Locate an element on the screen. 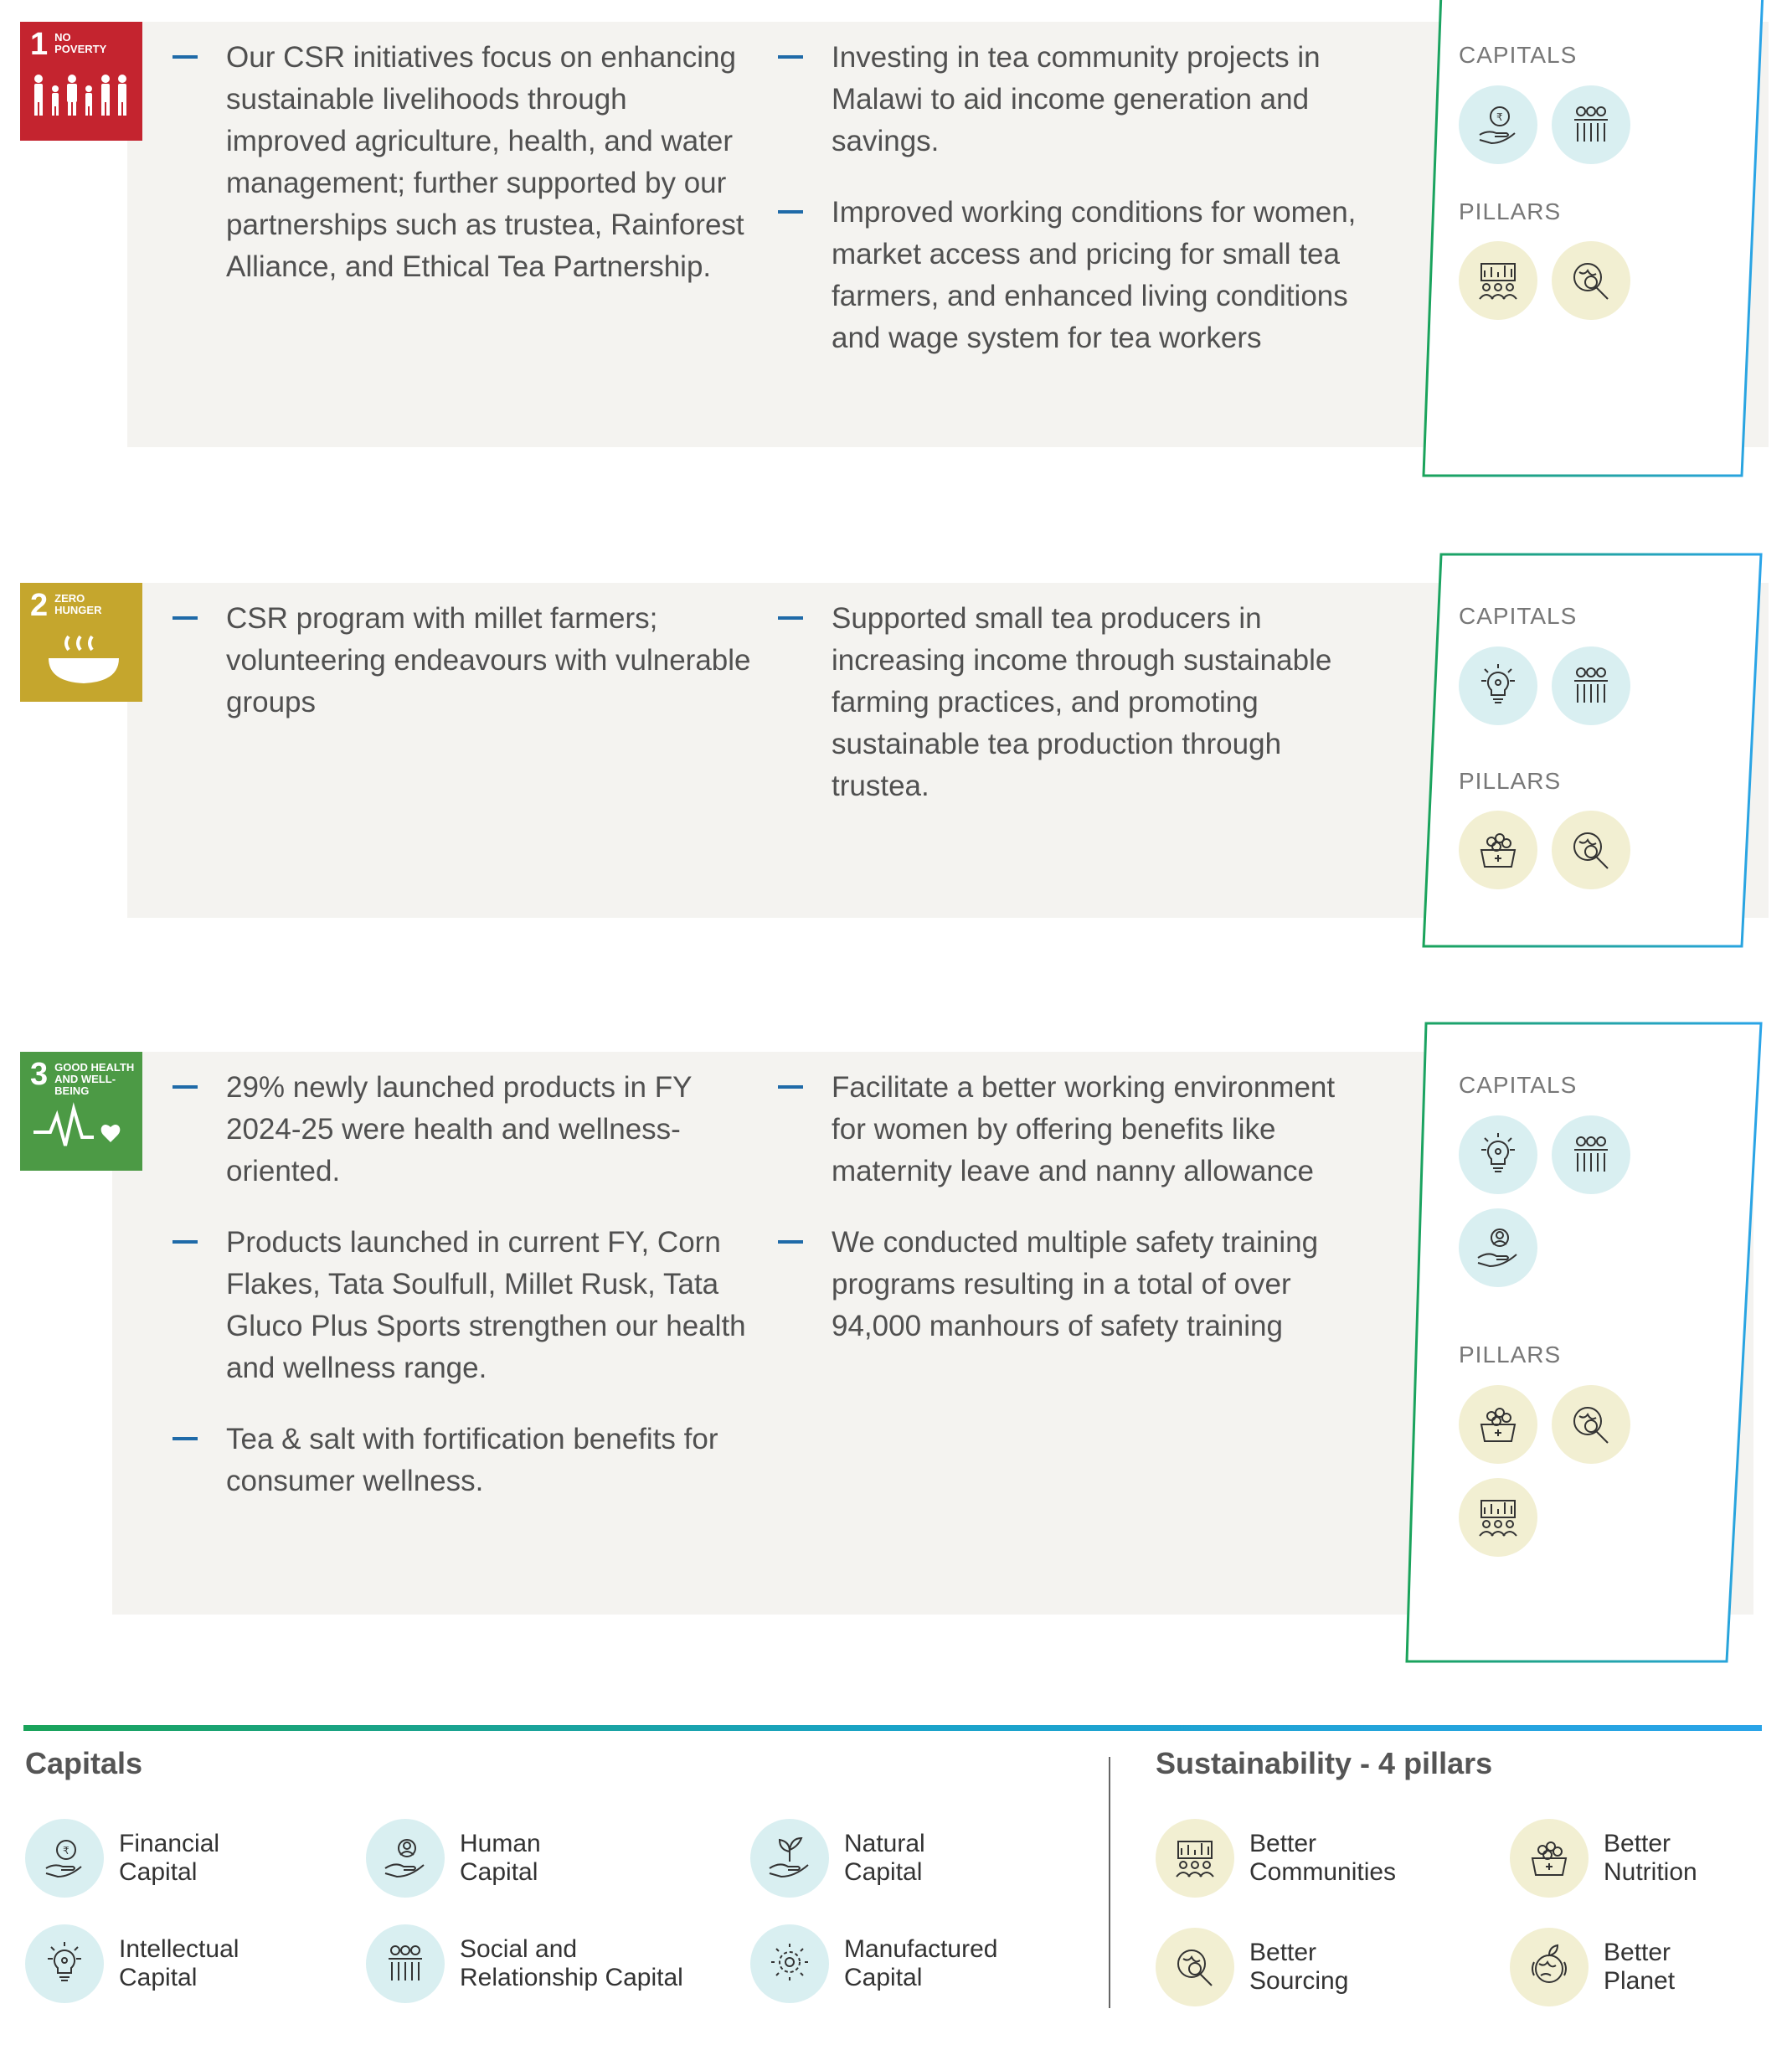 The image size is (1792, 2050). legend-better-nutrition: Better Nutrition is located at coordinates (1641, 1858).